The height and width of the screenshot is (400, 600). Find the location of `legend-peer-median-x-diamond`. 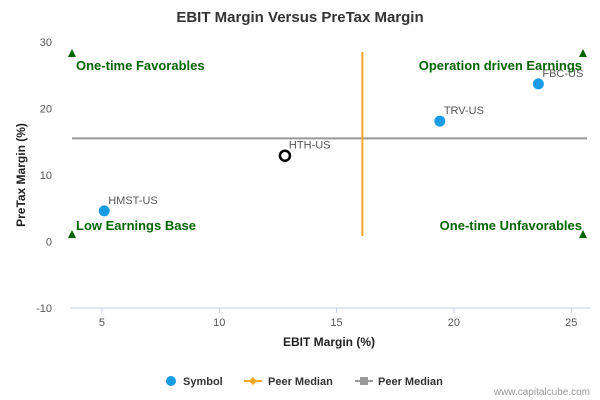

legend-peer-median-x-diamond is located at coordinates (253, 381).